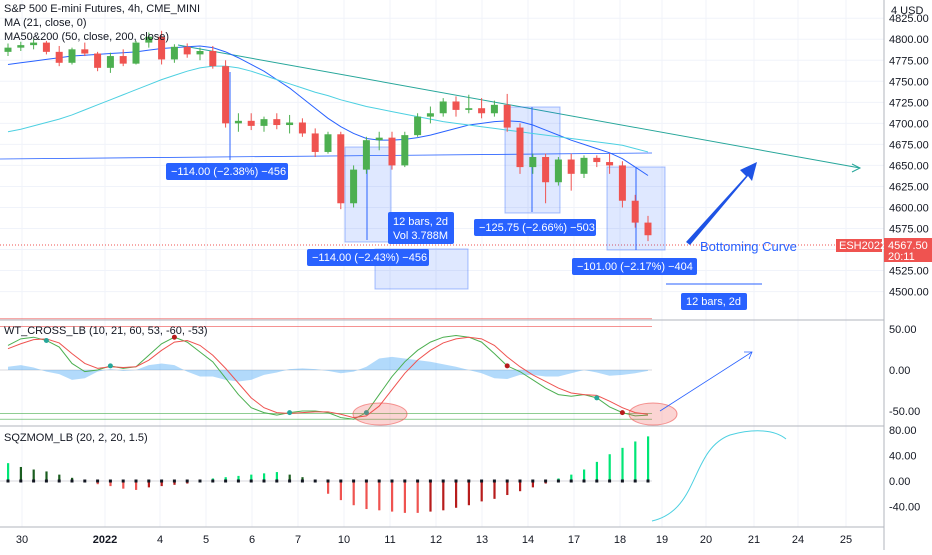  I want to click on price-tick-2: 4775.00, so click(909, 61).